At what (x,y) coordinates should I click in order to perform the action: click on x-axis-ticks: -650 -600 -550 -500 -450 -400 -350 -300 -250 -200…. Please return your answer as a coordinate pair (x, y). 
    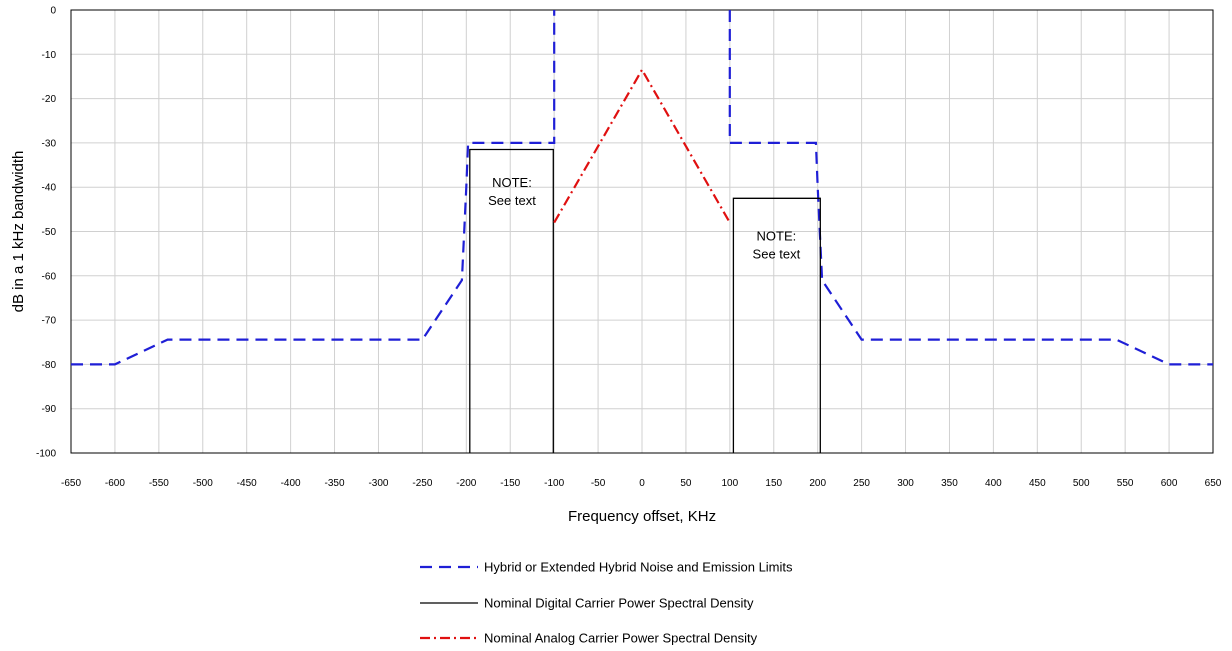
    Looking at the image, I should click on (641, 483).